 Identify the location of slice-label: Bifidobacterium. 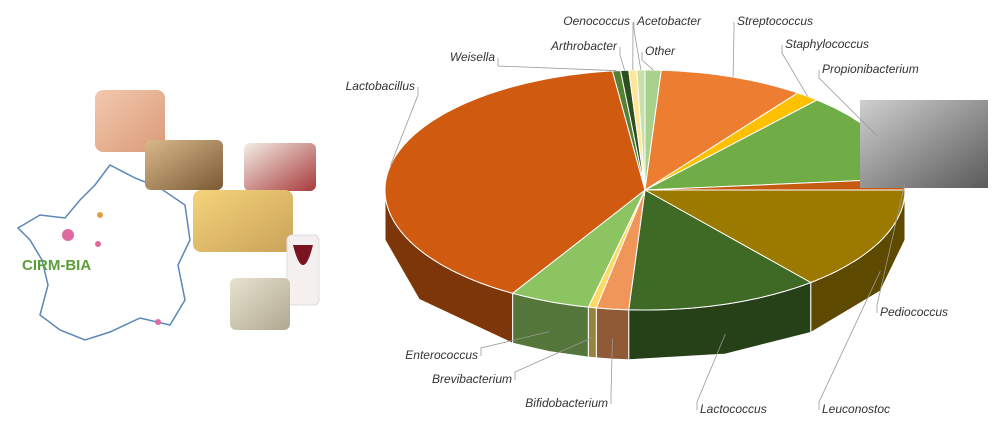
(566, 403).